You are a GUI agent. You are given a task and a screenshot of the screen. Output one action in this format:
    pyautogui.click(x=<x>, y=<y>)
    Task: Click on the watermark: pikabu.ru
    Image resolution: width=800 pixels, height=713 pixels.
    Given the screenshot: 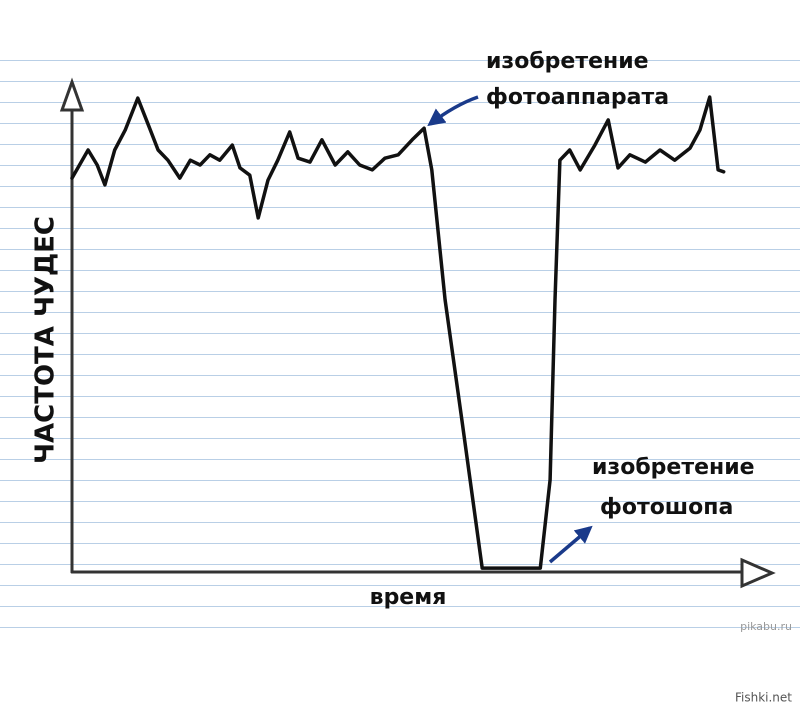 What is the action you would take?
    pyautogui.click(x=766, y=626)
    